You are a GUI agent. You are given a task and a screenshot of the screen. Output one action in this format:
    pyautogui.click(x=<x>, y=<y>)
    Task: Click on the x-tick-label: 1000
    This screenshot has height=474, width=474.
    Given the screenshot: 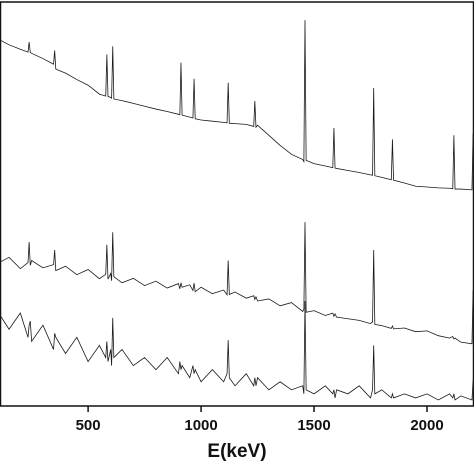 What is the action you would take?
    pyautogui.click(x=200, y=425)
    